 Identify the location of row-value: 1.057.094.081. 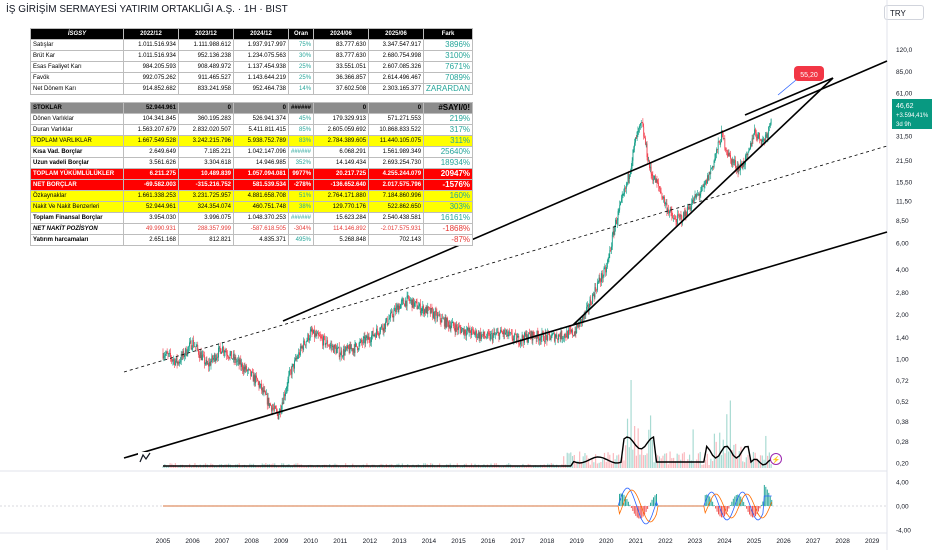
(261, 174).